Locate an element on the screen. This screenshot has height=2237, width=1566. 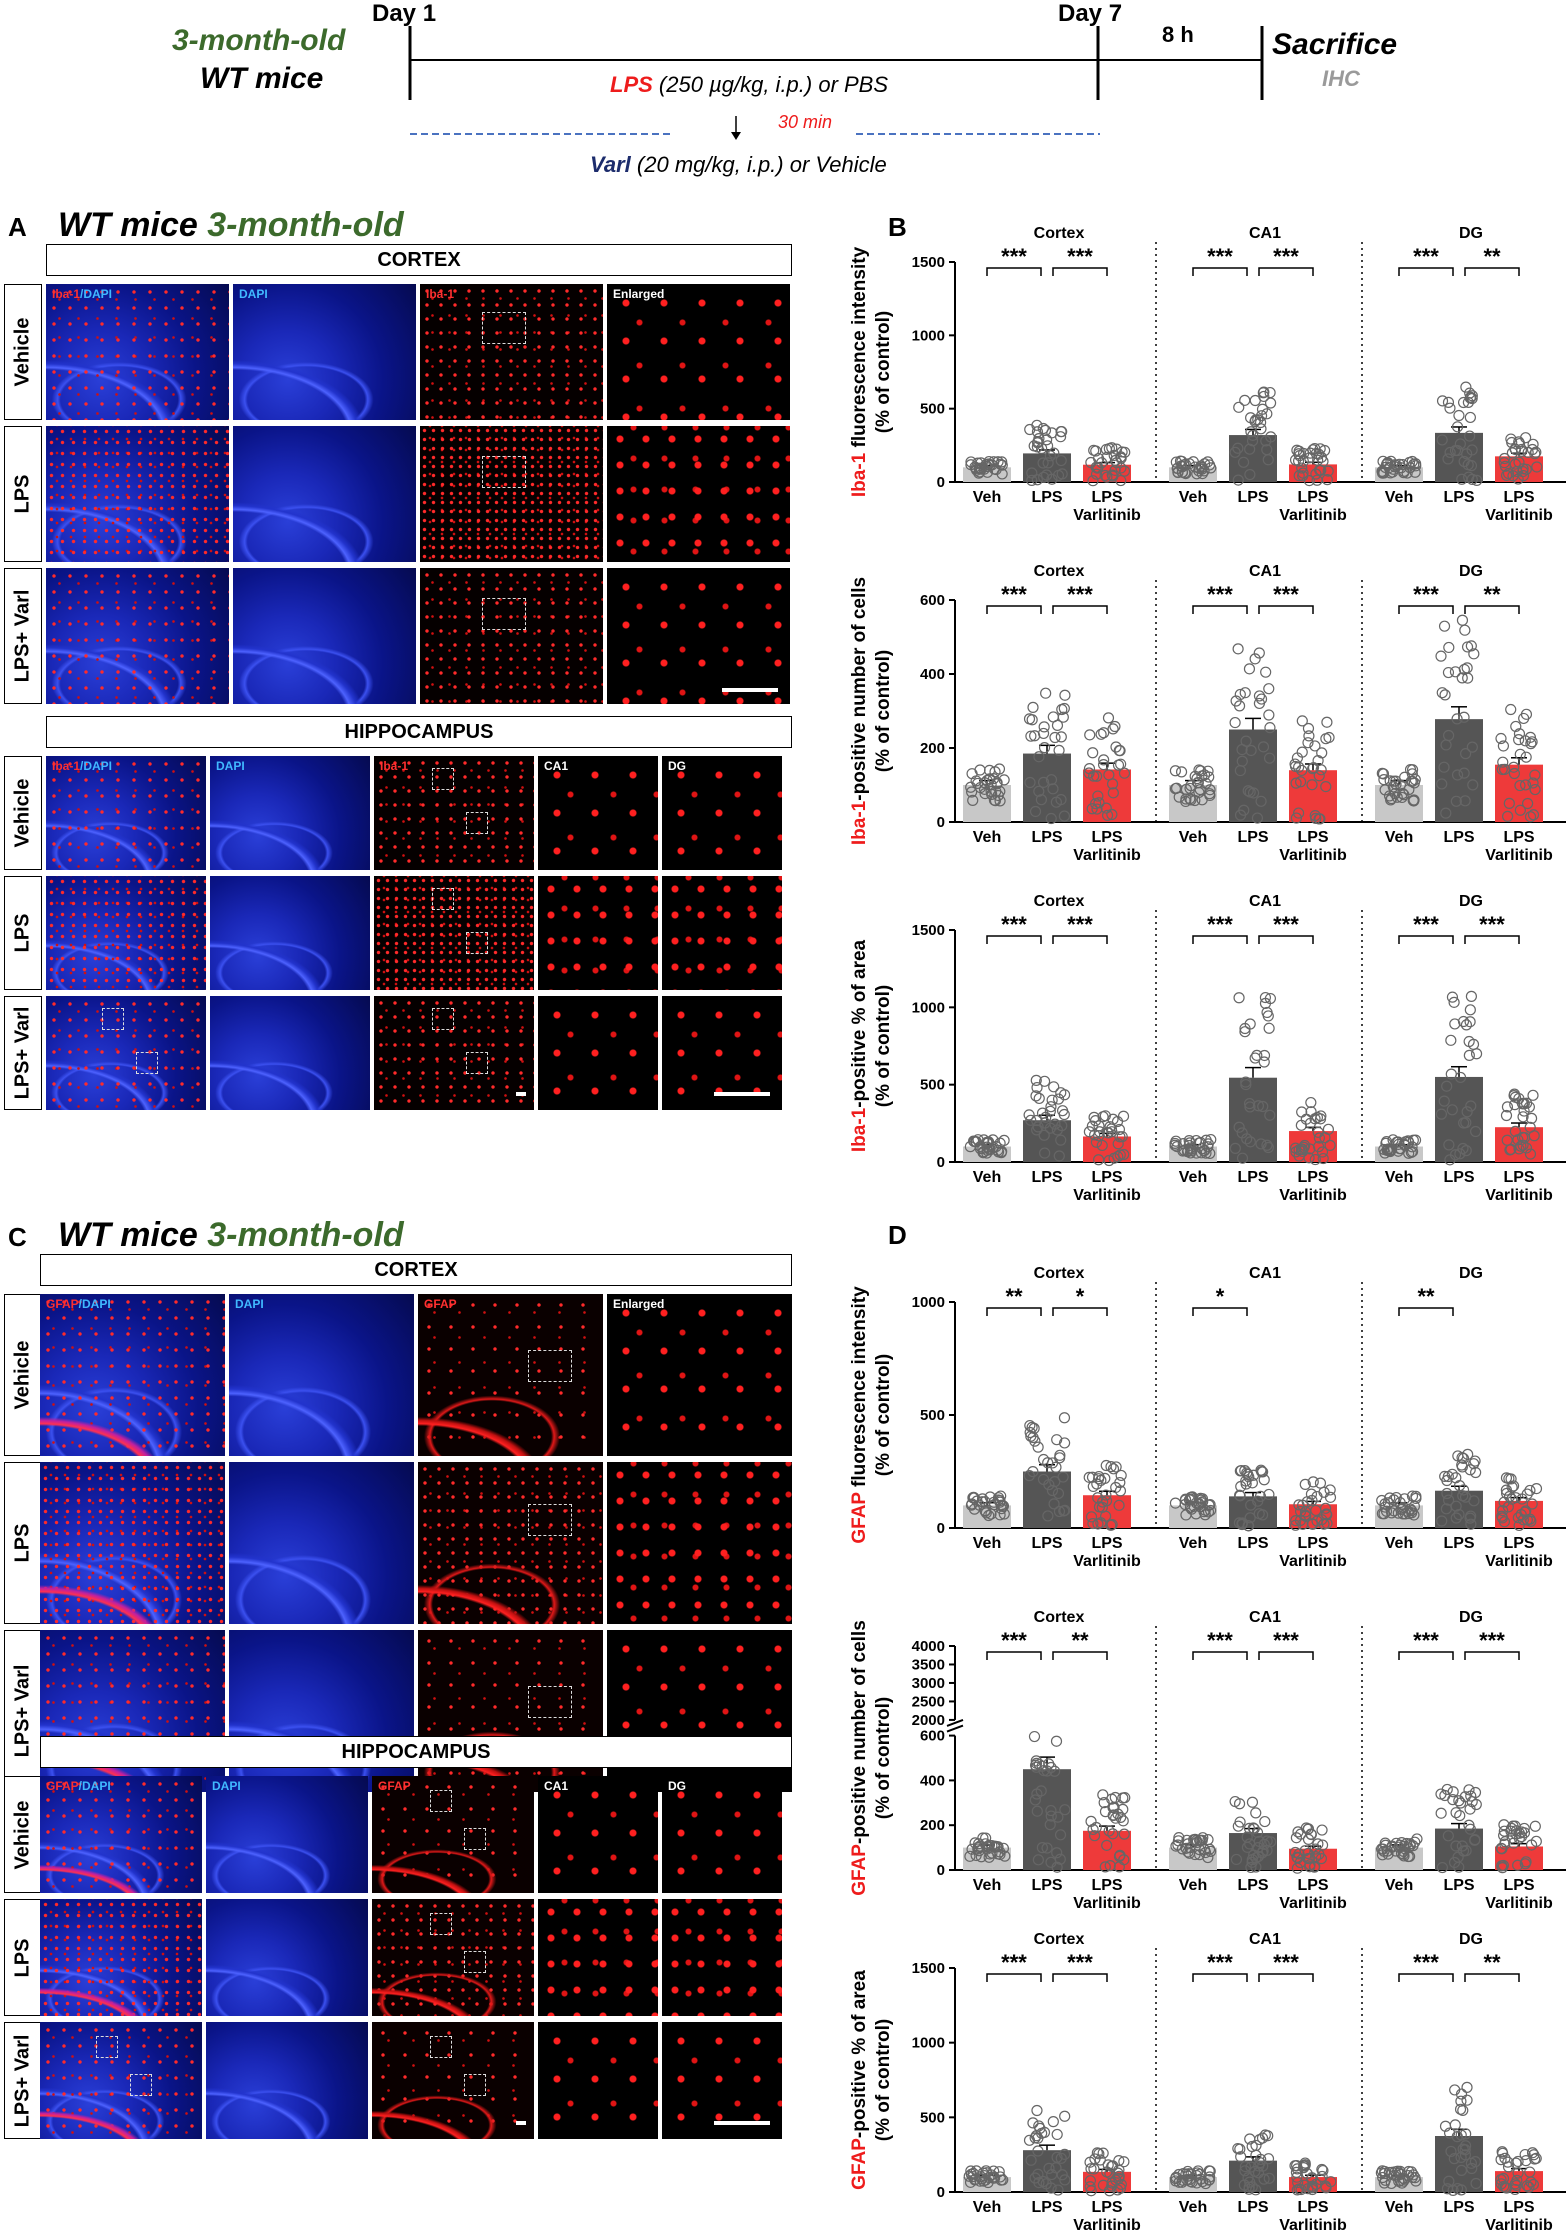
hippocampus-image is located at coordinates (121, 2080).